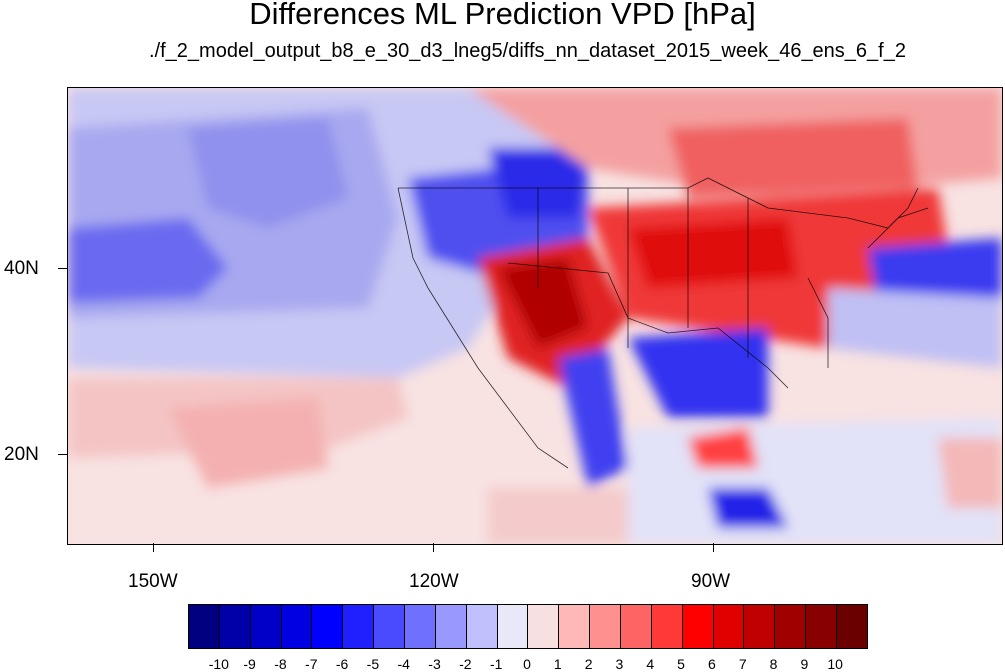 This screenshot has width=1005, height=672. Describe the element at coordinates (835, 664) in the screenshot. I see `colorbar-tick-label: 10` at that location.